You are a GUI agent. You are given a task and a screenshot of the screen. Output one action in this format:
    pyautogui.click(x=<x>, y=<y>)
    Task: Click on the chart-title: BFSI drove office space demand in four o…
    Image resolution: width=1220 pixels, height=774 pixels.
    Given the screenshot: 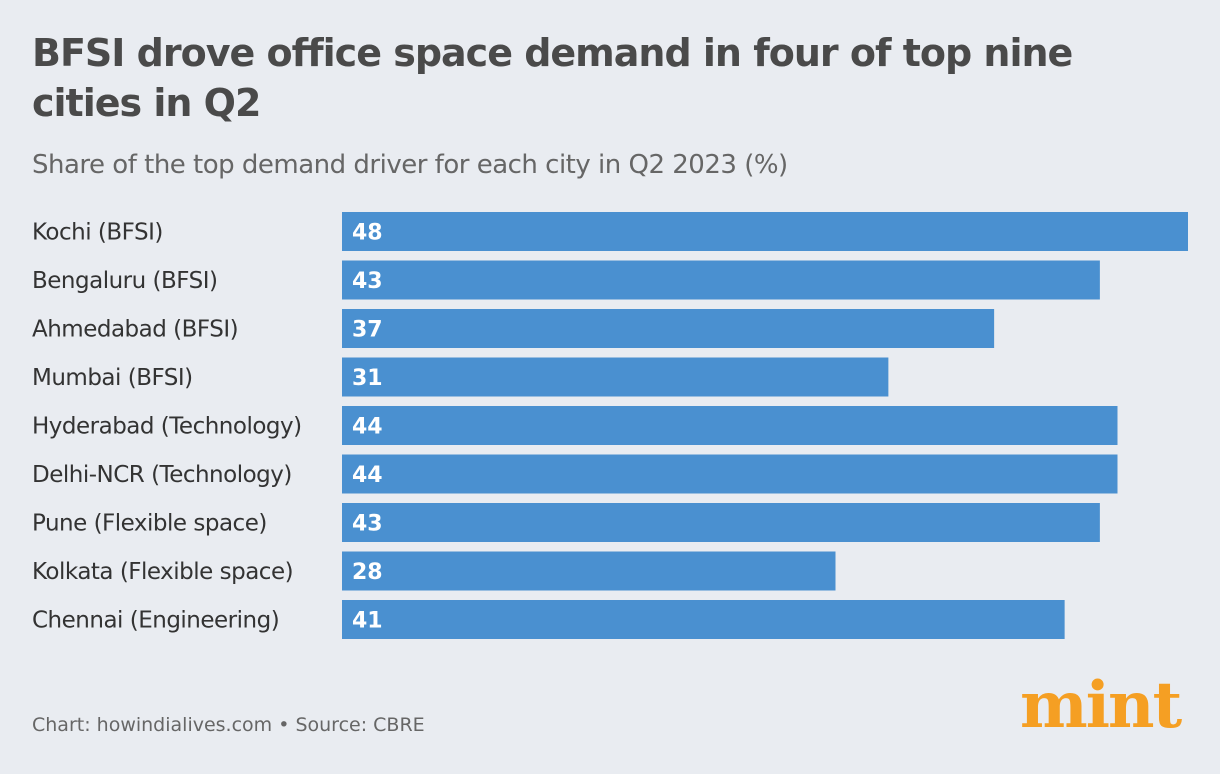 What is the action you would take?
    pyautogui.click(x=552, y=78)
    